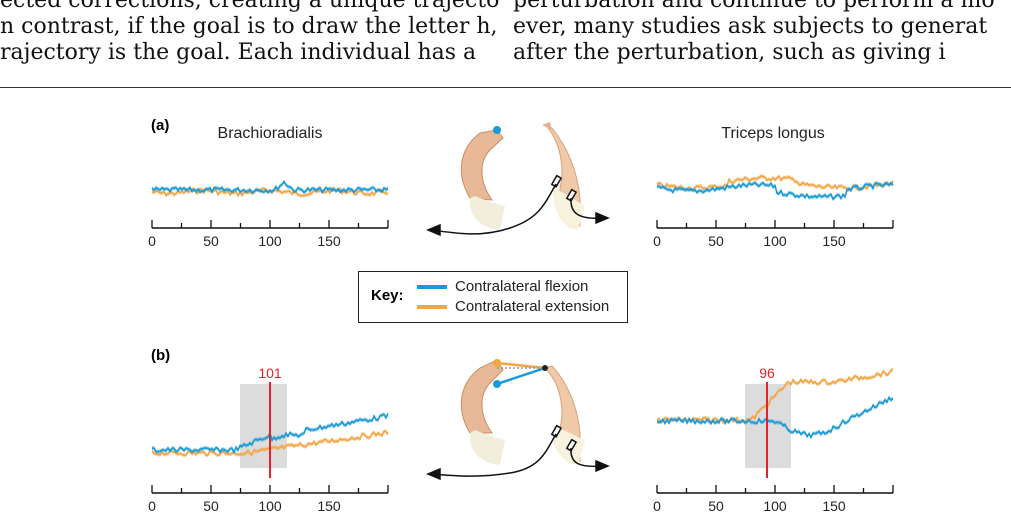 The image size is (1011, 527). I want to click on marker-label-left: 101, so click(270, 373).